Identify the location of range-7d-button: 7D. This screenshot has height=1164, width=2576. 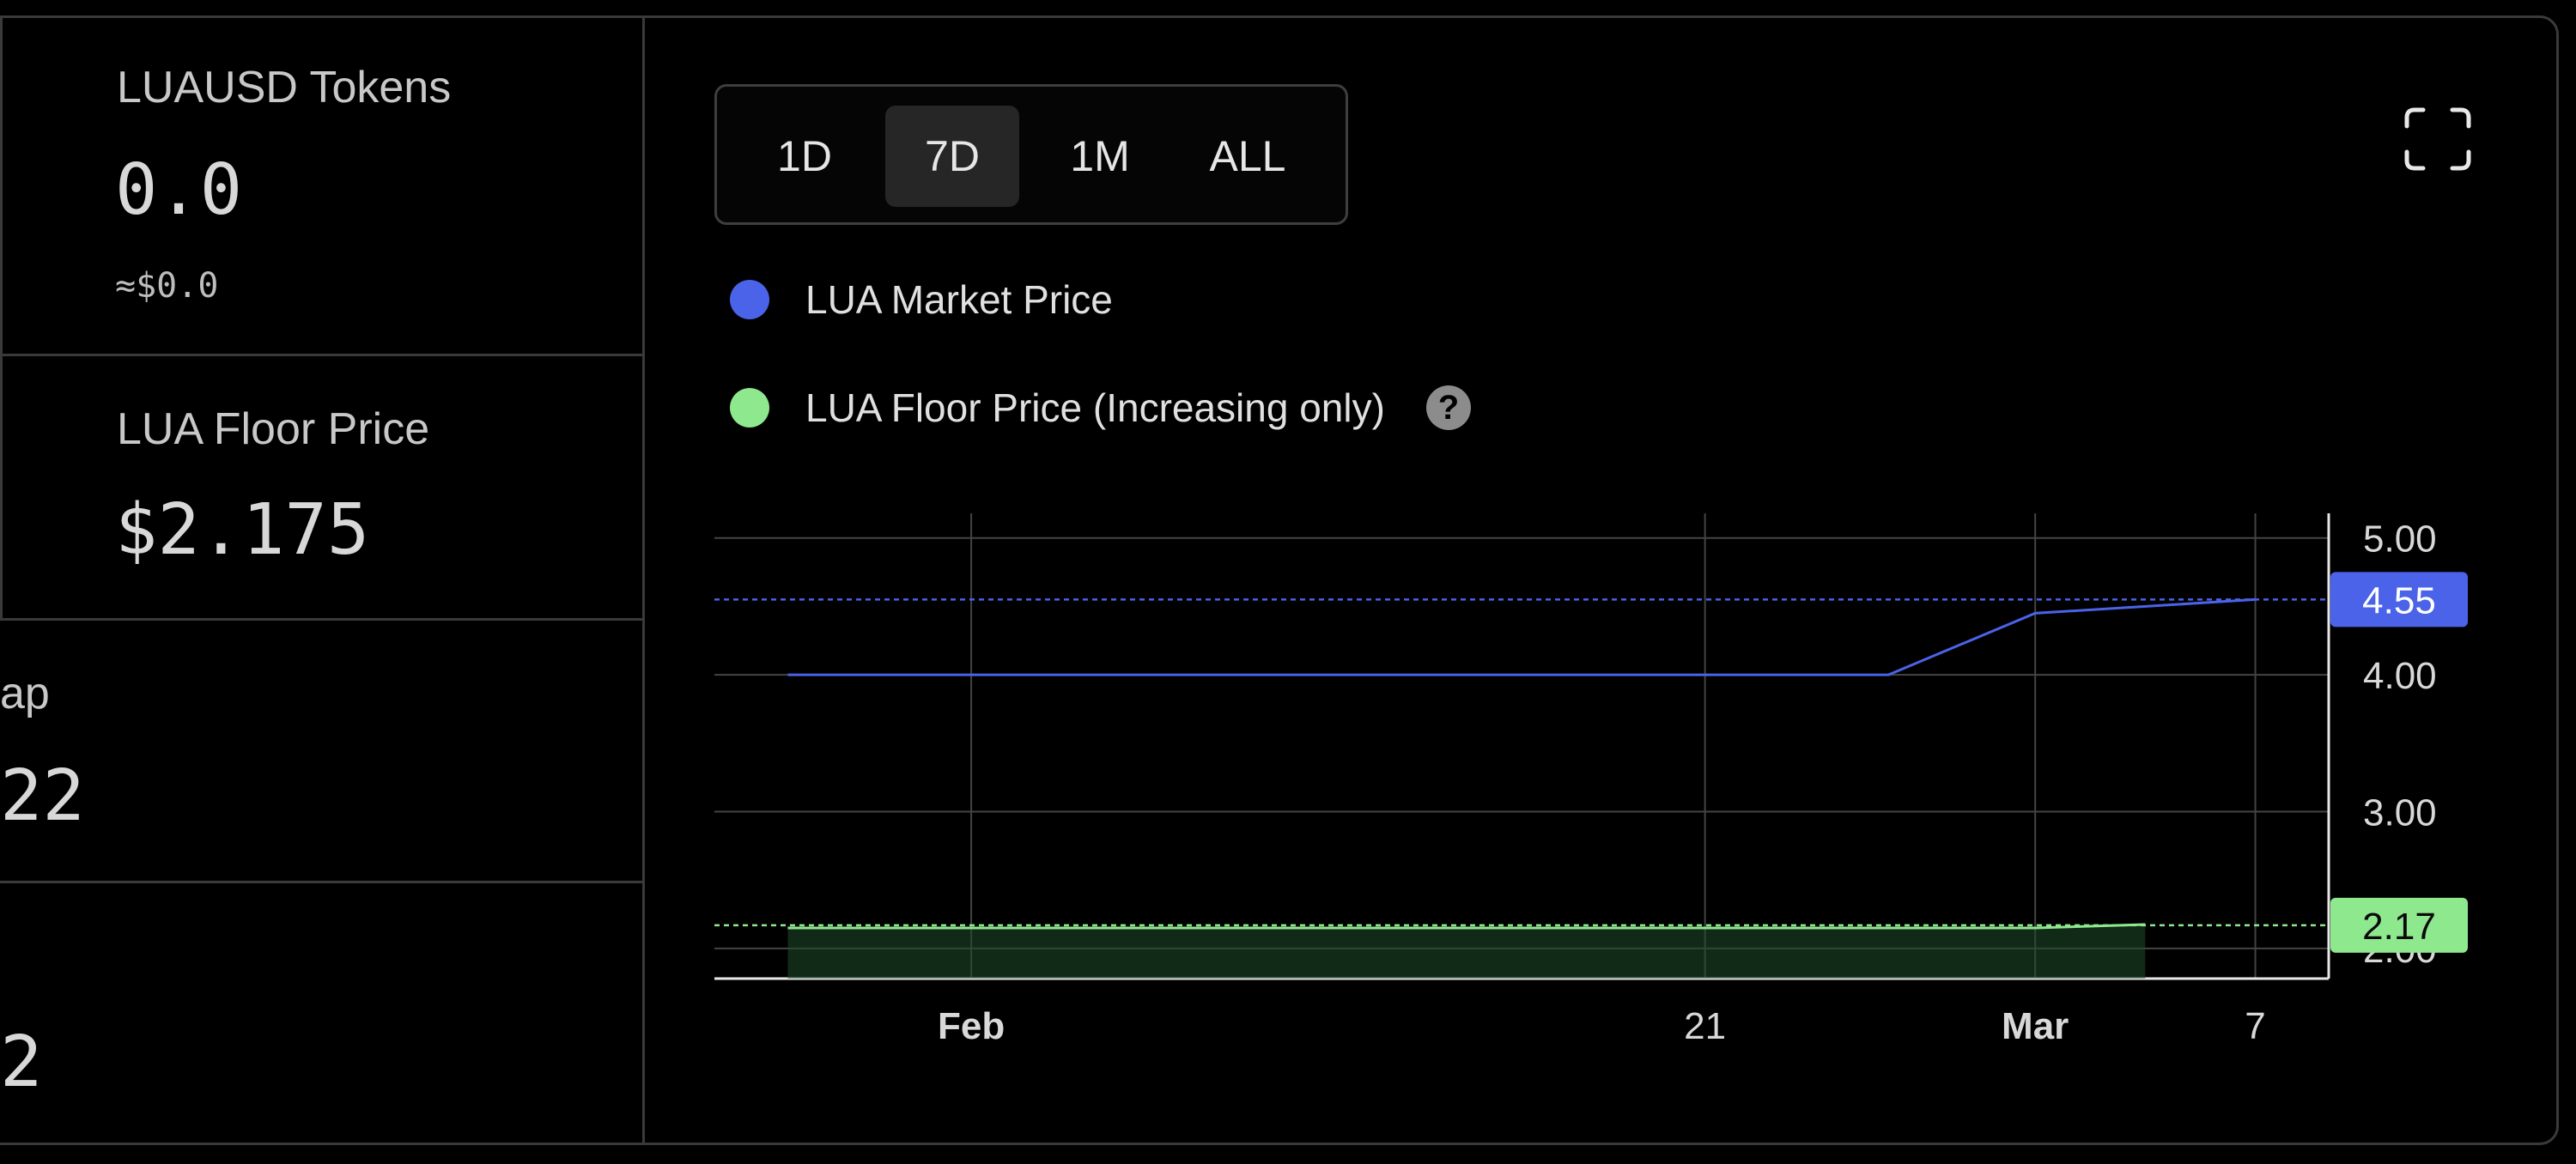
(952, 157).